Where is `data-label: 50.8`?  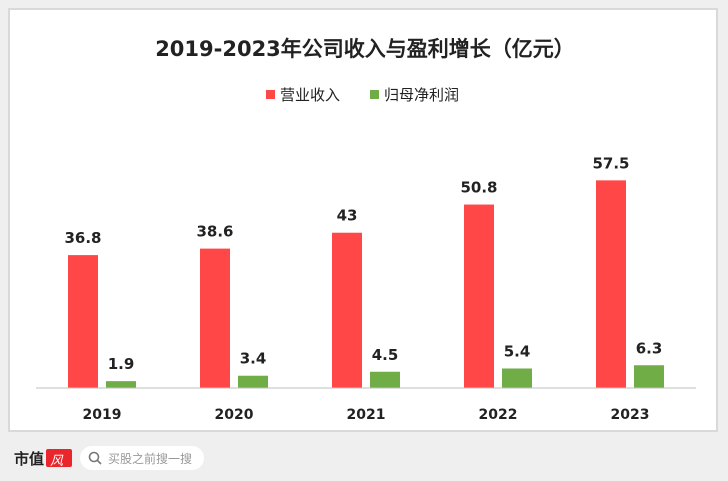
data-label: 50.8 is located at coordinates (478, 188).